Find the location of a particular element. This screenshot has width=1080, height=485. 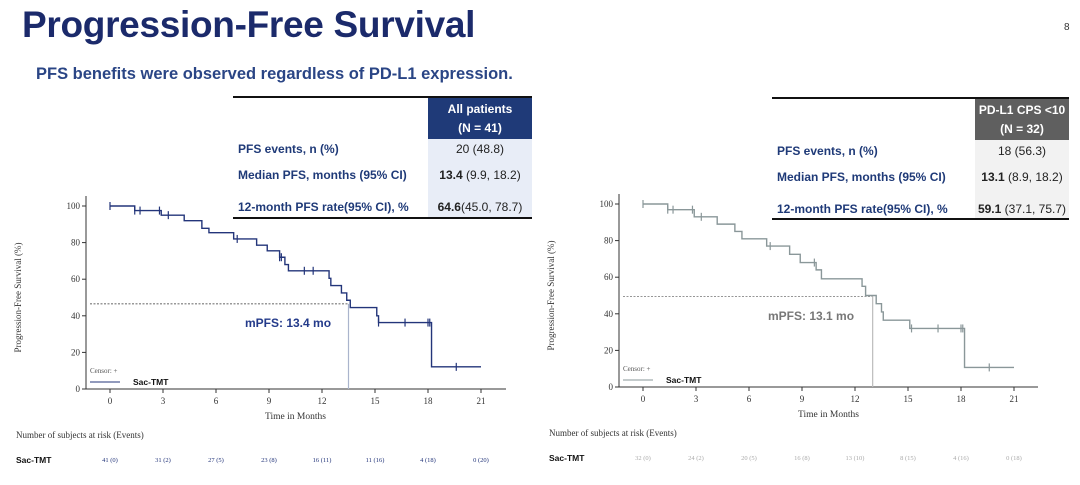

header-line1: All patients is located at coordinates (480, 109).